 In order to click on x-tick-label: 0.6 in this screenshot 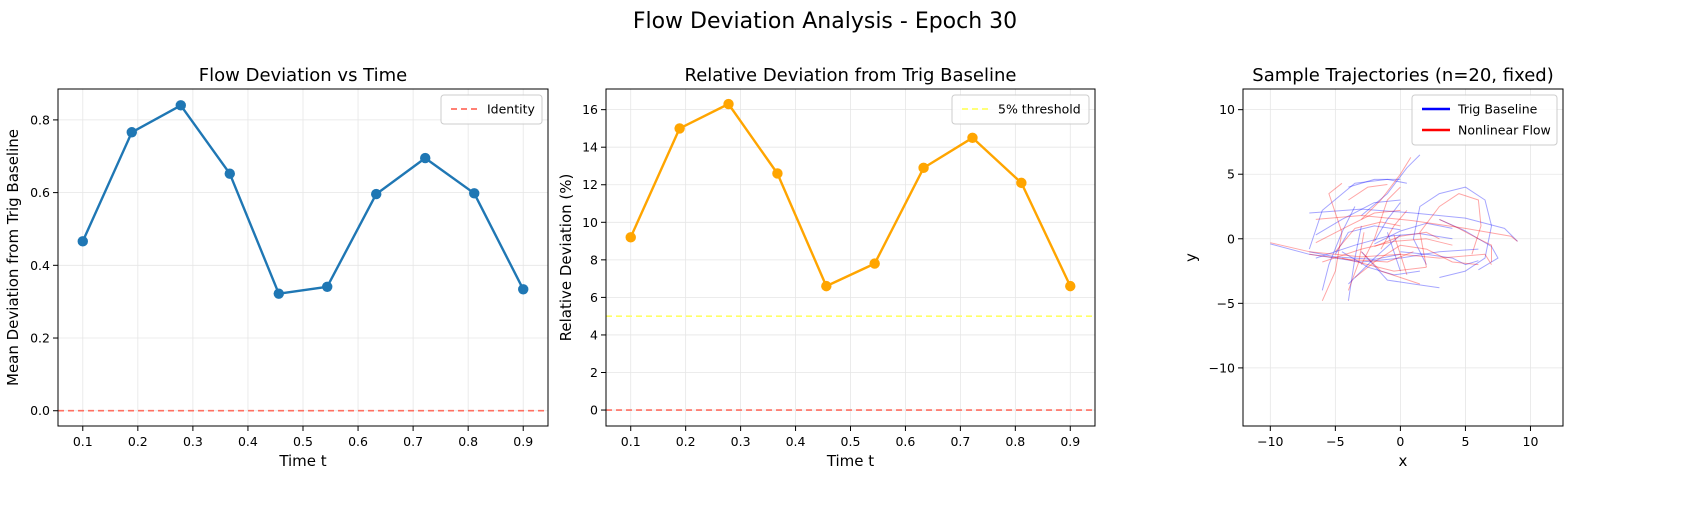, I will do `click(358, 441)`.